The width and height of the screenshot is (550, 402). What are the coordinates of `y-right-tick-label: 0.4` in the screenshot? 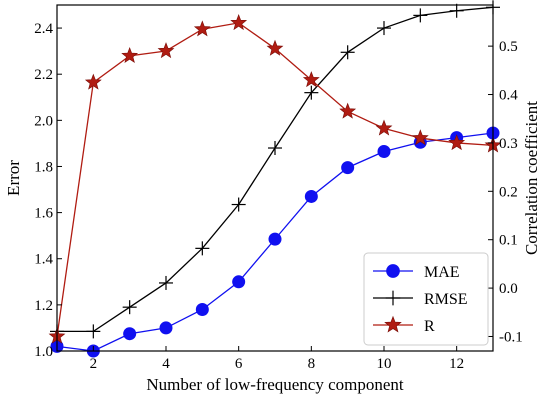 It's located at (508, 96).